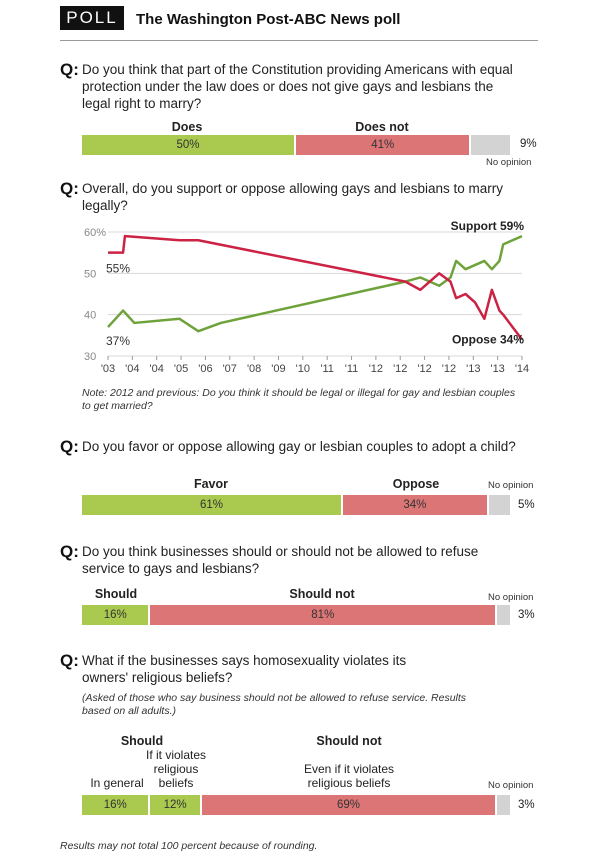  I want to click on y-tick-label: 40, so click(90, 316).